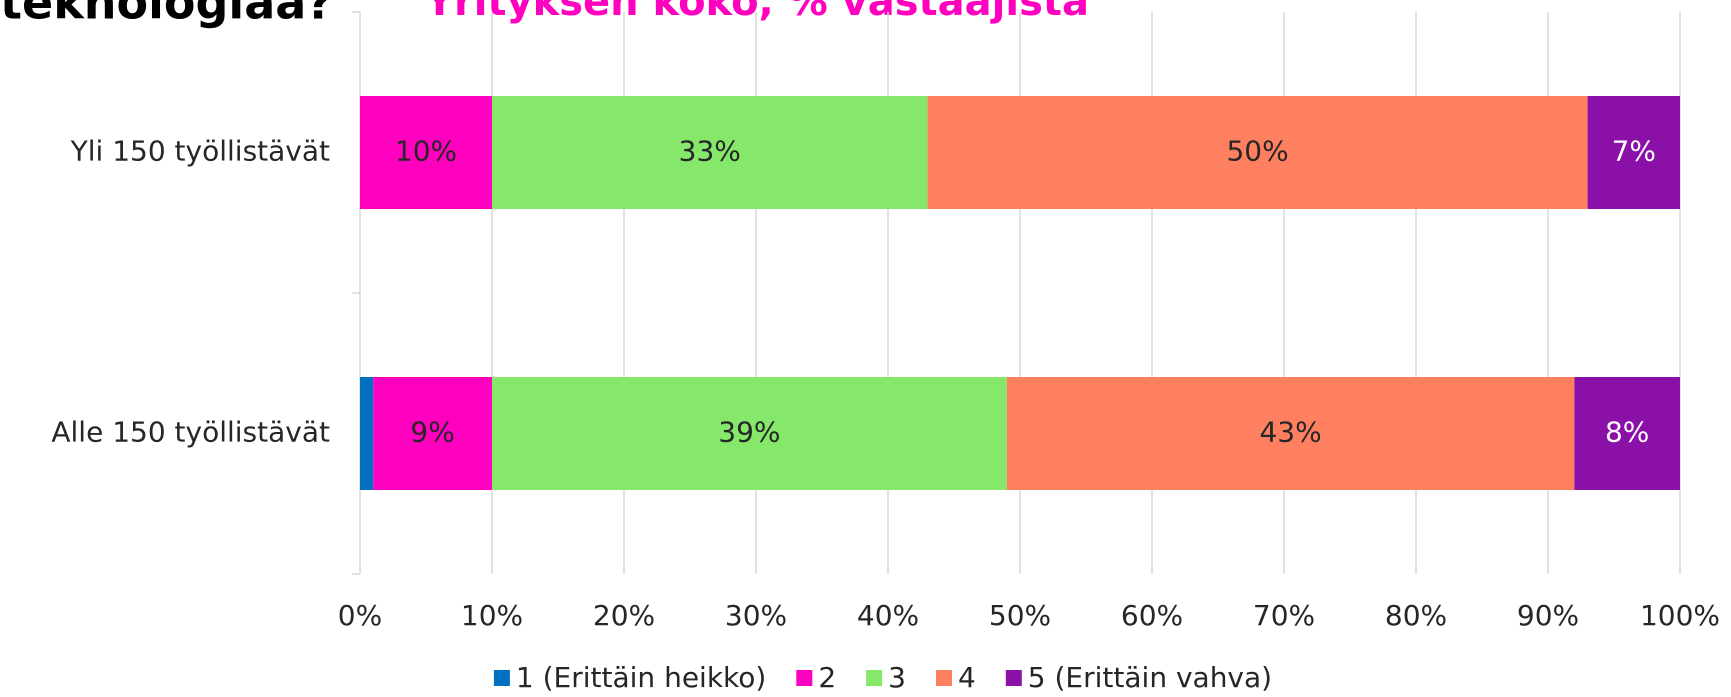  I want to click on x-tick-label: 60%, so click(1152, 615).